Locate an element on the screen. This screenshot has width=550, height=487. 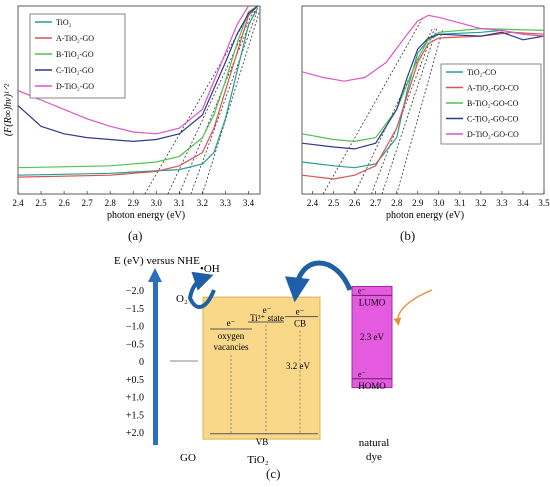
chartA-legend-label-4: D-TiO₂-GO is located at coordinates (75, 86).